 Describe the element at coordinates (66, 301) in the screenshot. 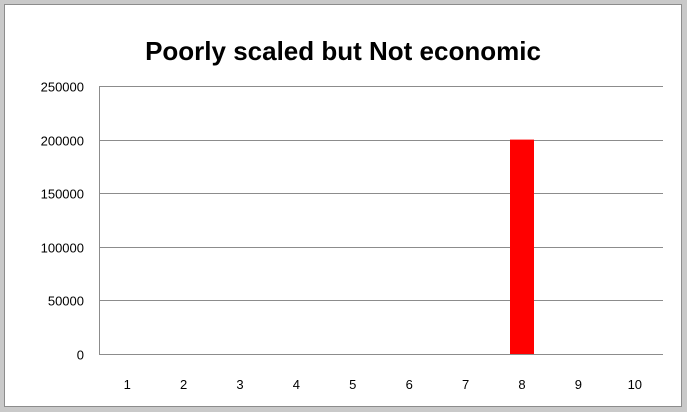

I see `y-tick-label: 50000` at that location.